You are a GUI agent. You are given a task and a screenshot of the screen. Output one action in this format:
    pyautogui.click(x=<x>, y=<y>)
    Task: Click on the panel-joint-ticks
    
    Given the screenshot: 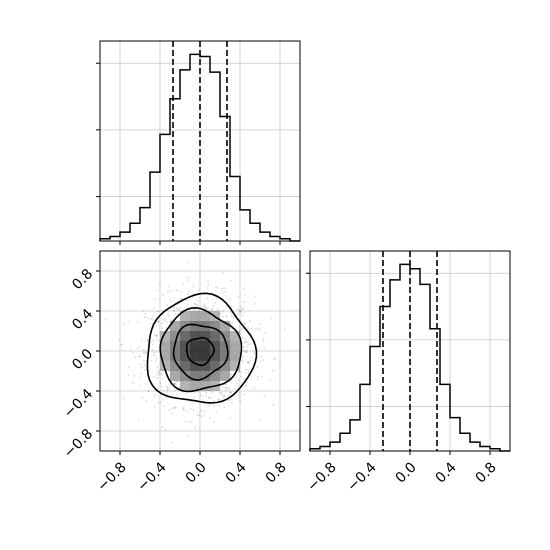 What is the action you would take?
    pyautogui.click(x=188, y=362)
    